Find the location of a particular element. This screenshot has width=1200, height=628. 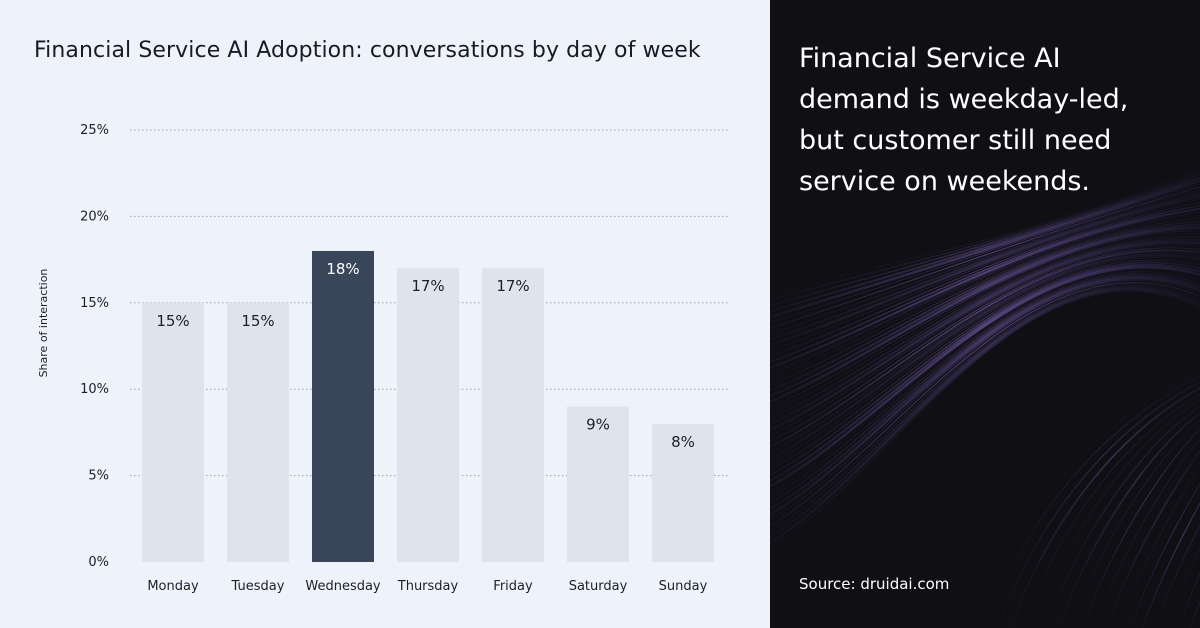

y-tick-label: 0% is located at coordinates (98, 562).